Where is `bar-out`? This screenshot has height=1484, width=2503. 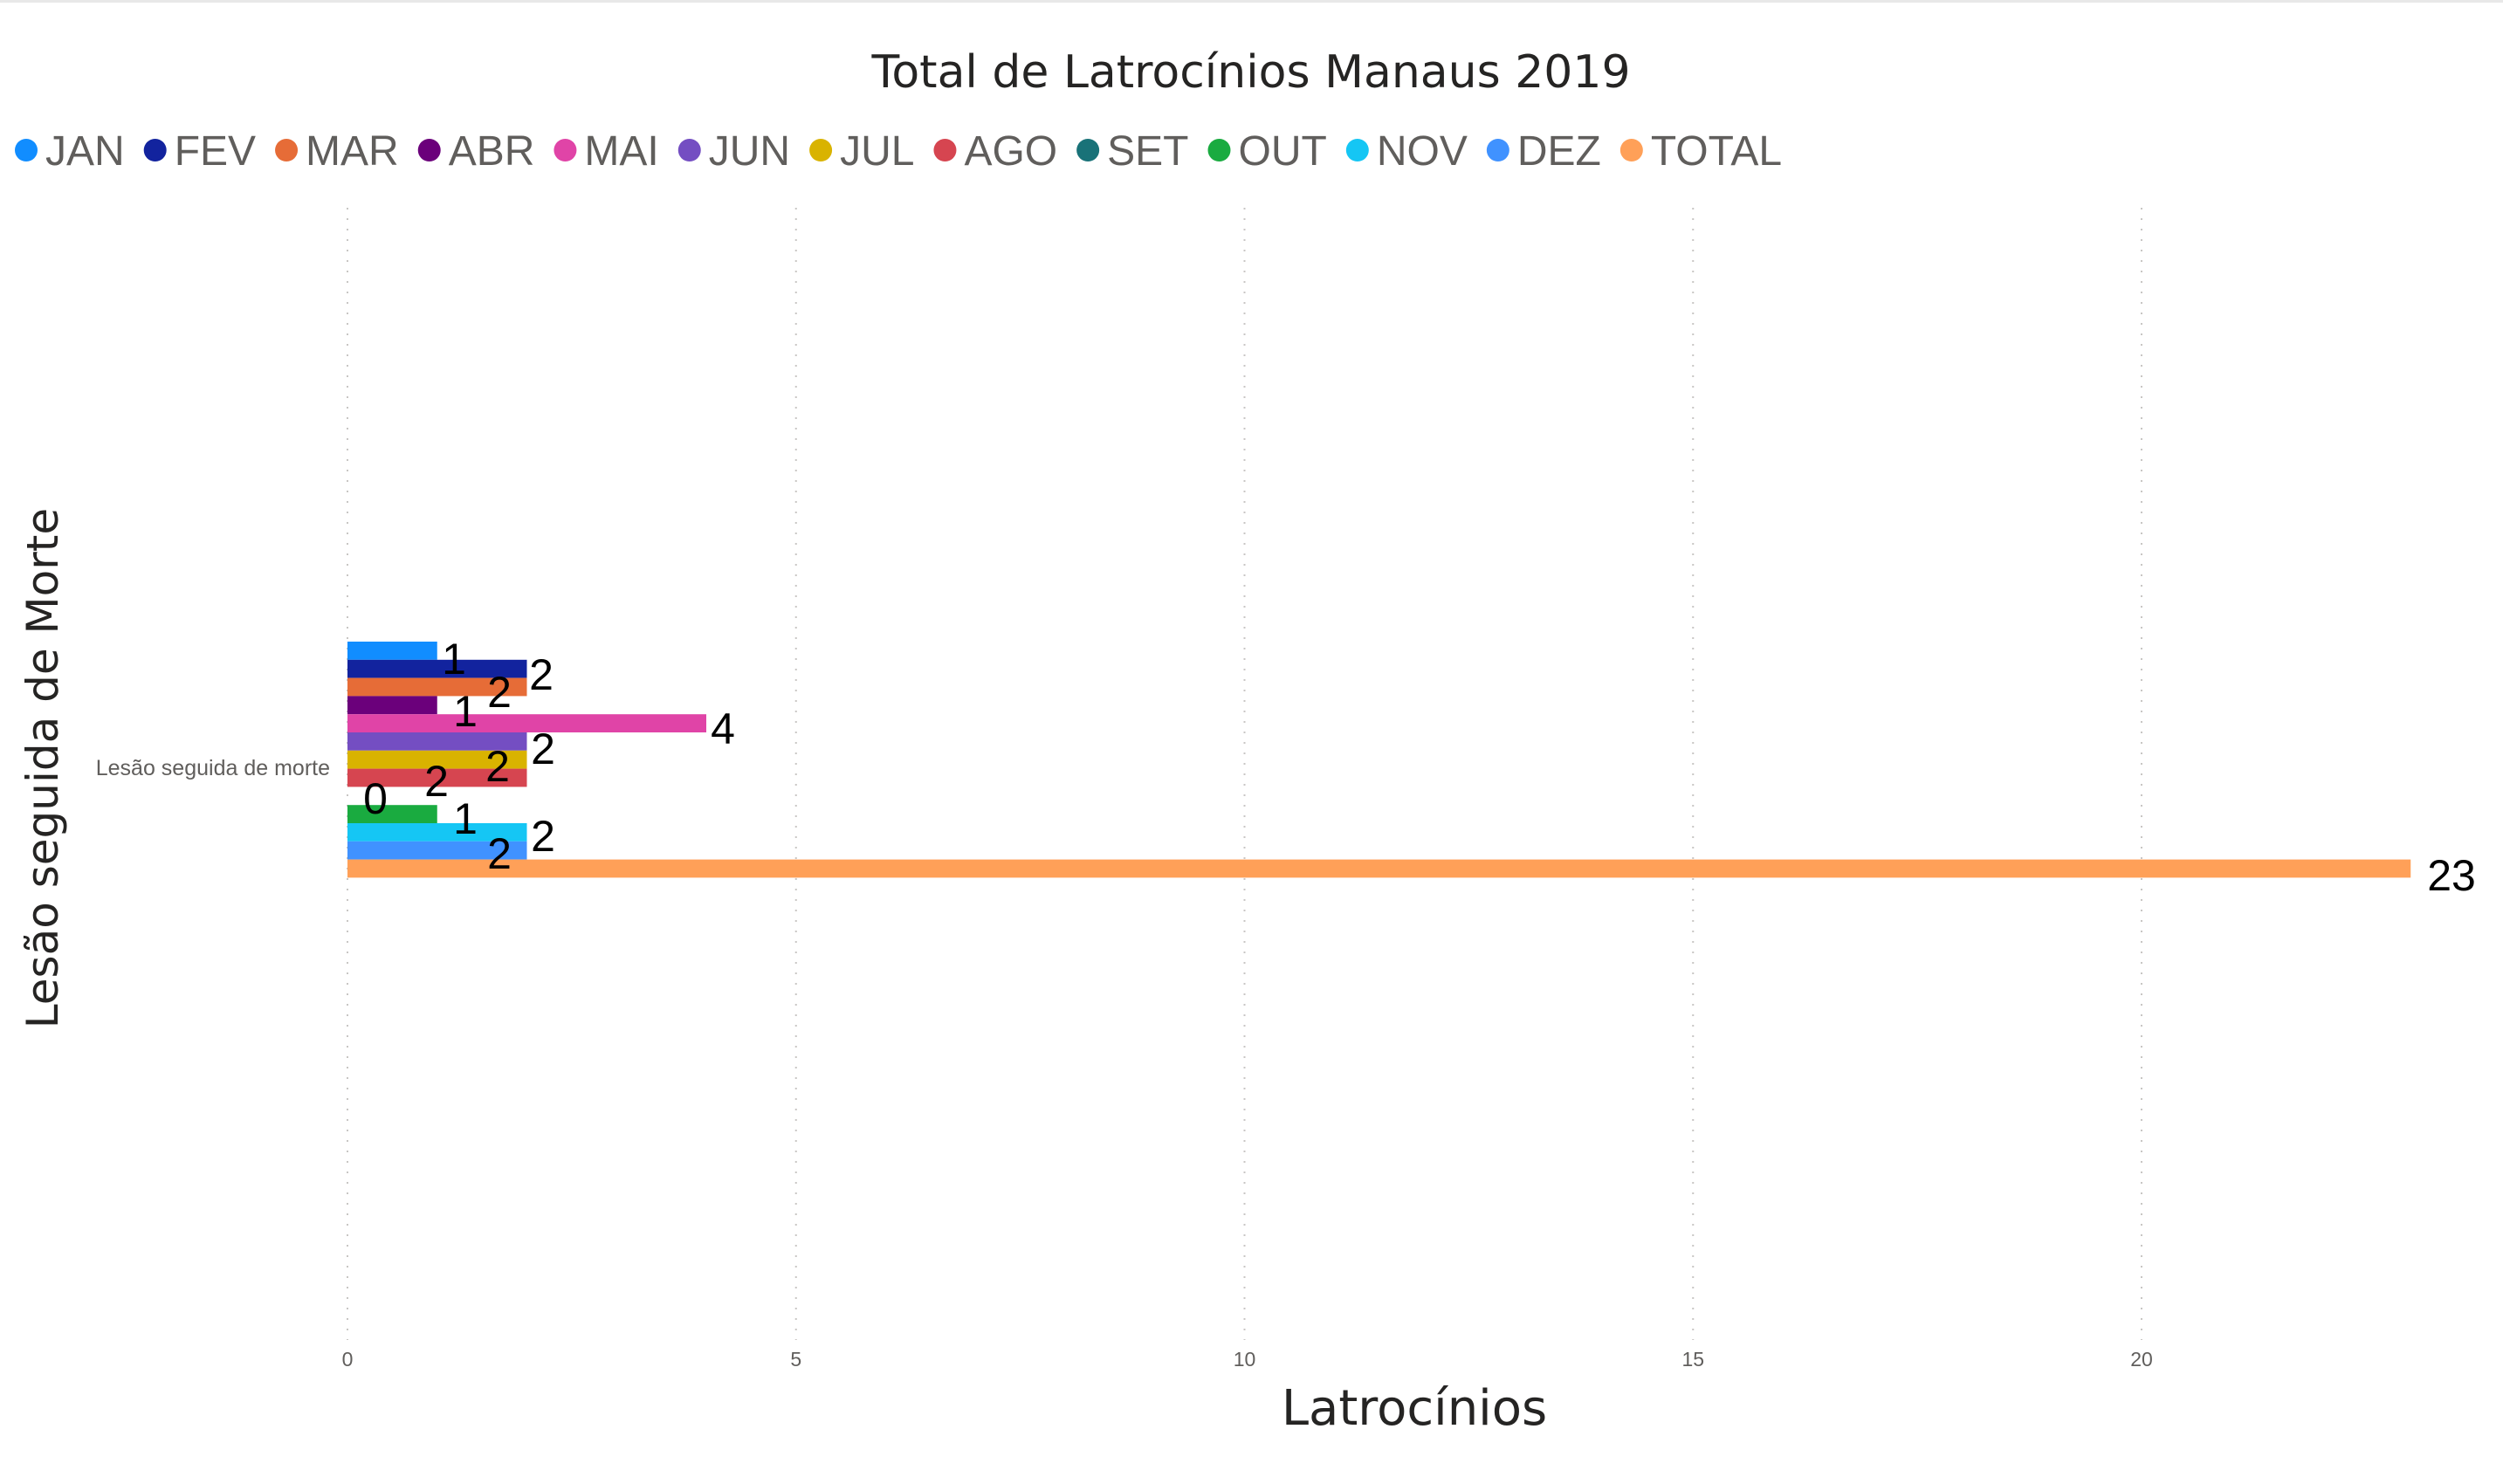
bar-out is located at coordinates (392, 814).